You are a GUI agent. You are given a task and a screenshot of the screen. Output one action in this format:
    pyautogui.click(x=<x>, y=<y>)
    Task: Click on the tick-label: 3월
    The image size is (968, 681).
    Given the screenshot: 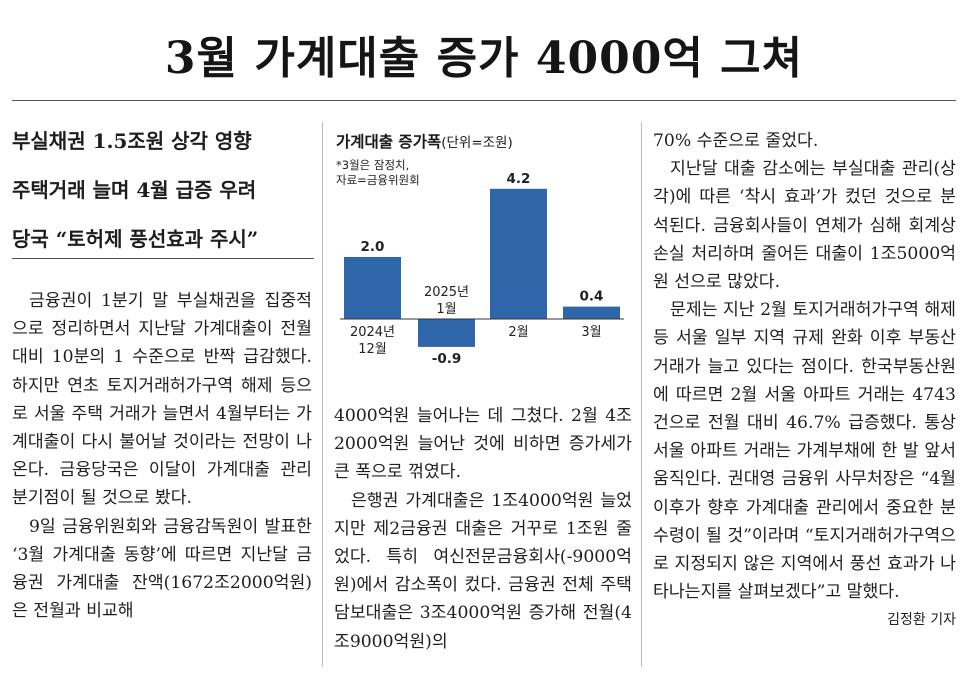 What is the action you would take?
    pyautogui.click(x=591, y=332)
    